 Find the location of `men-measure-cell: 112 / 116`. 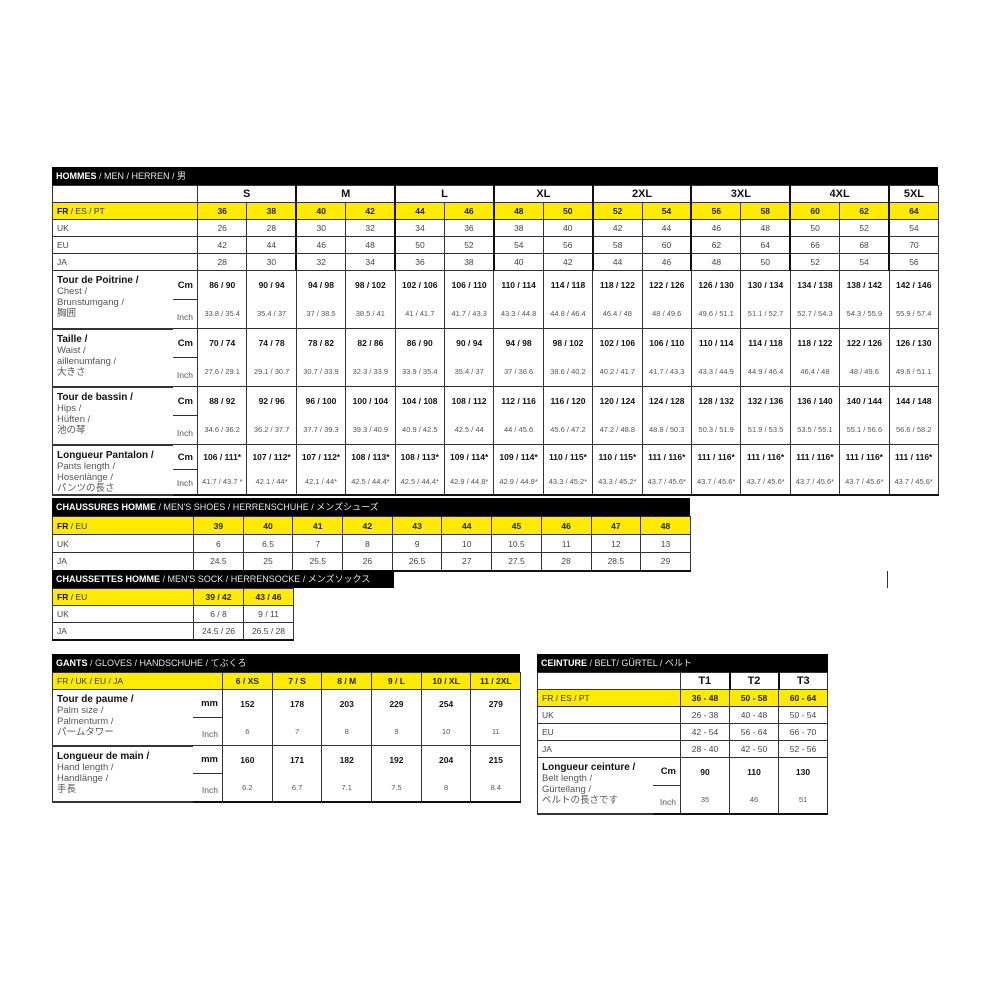

men-measure-cell: 112 / 116 is located at coordinates (518, 401).